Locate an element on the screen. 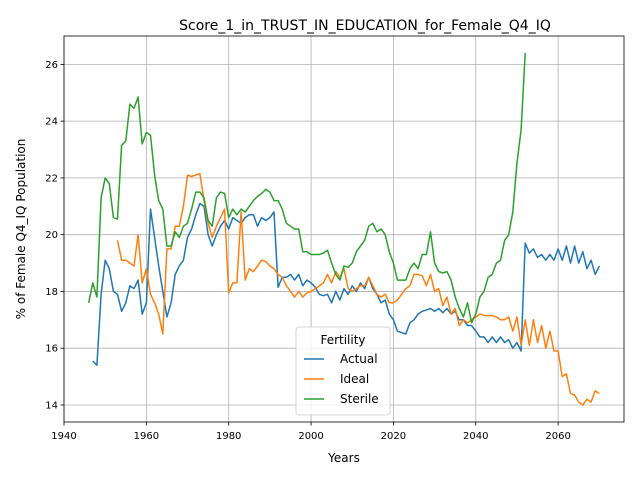  y-tick-label: 20 is located at coordinates (51, 235).